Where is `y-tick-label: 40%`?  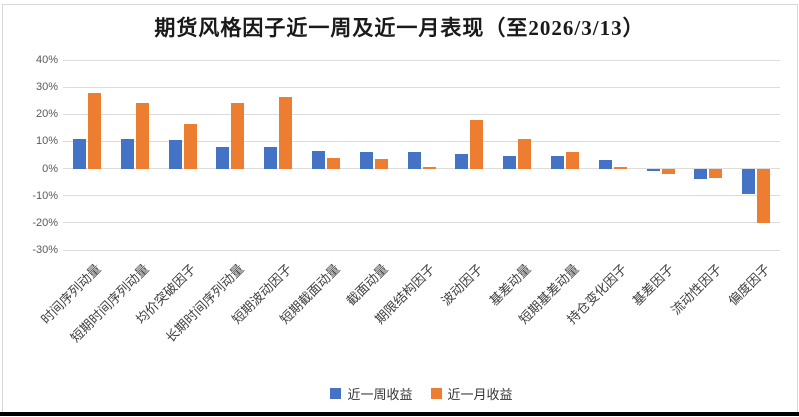
y-tick-label: 40% is located at coordinates (46, 60).